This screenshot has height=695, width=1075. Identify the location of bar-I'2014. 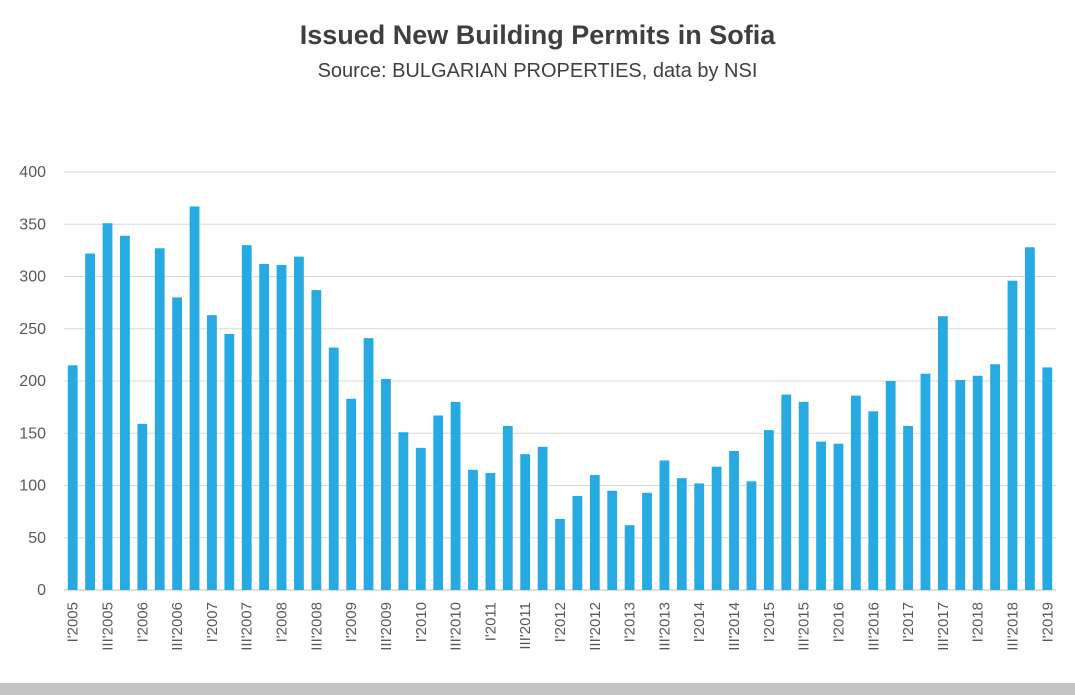
(699, 536).